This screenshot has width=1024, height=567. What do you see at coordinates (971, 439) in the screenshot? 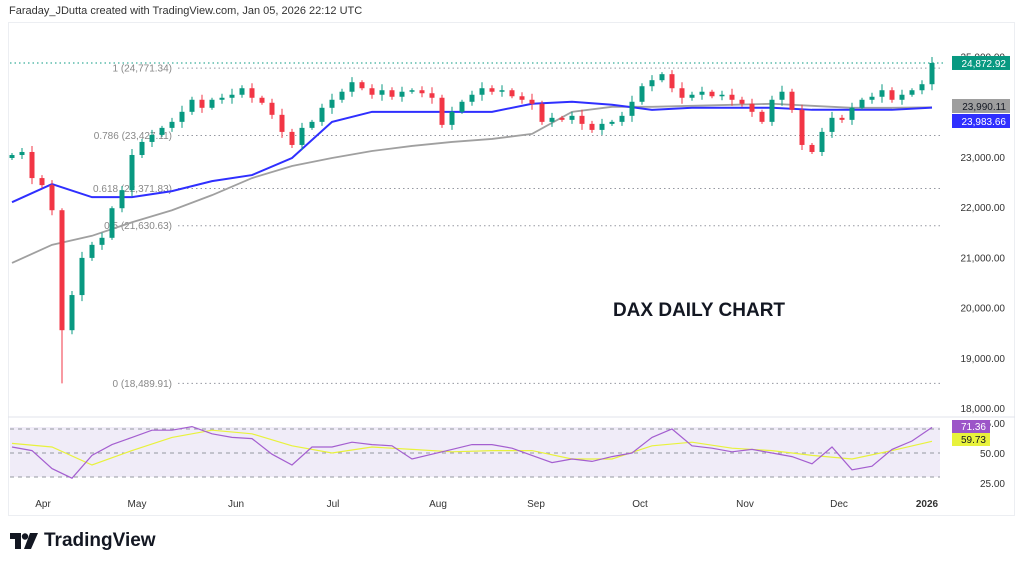
I see `rsi-signal-tag: 59.73` at bounding box center [971, 439].